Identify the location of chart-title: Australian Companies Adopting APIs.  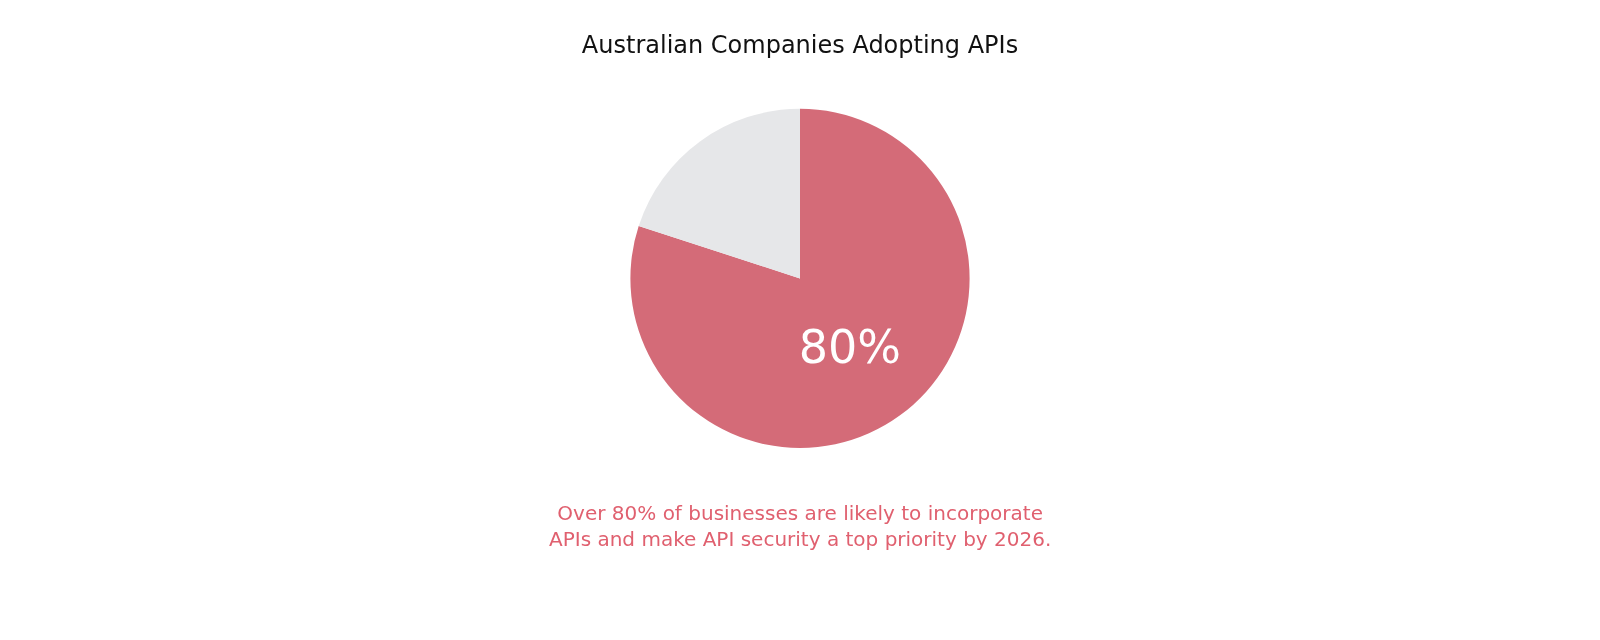
(800, 45).